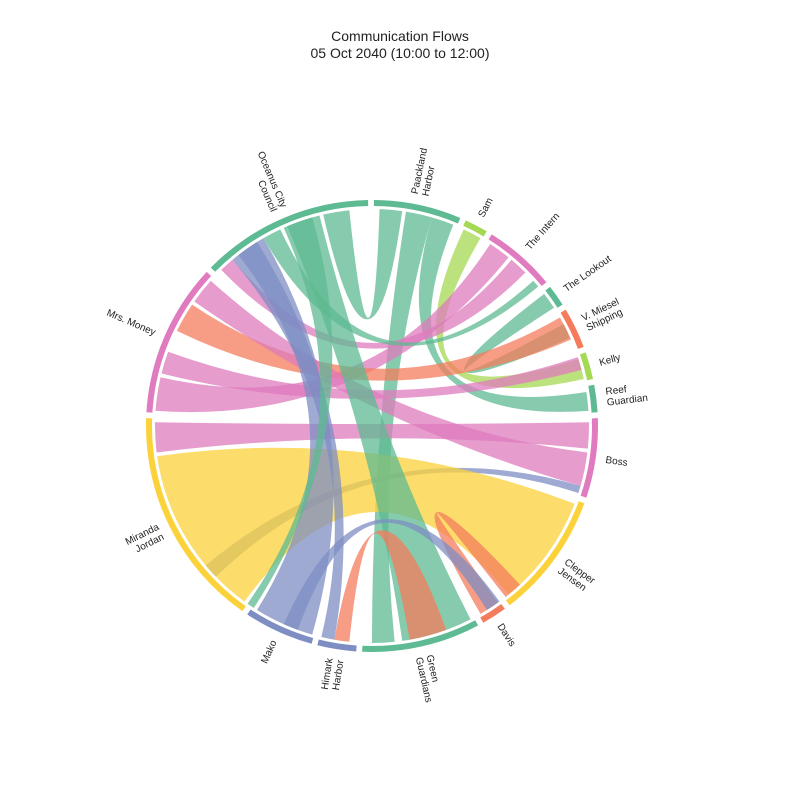 The image size is (800, 800). I want to click on label-lookout: The Lookout, so click(588, 273).